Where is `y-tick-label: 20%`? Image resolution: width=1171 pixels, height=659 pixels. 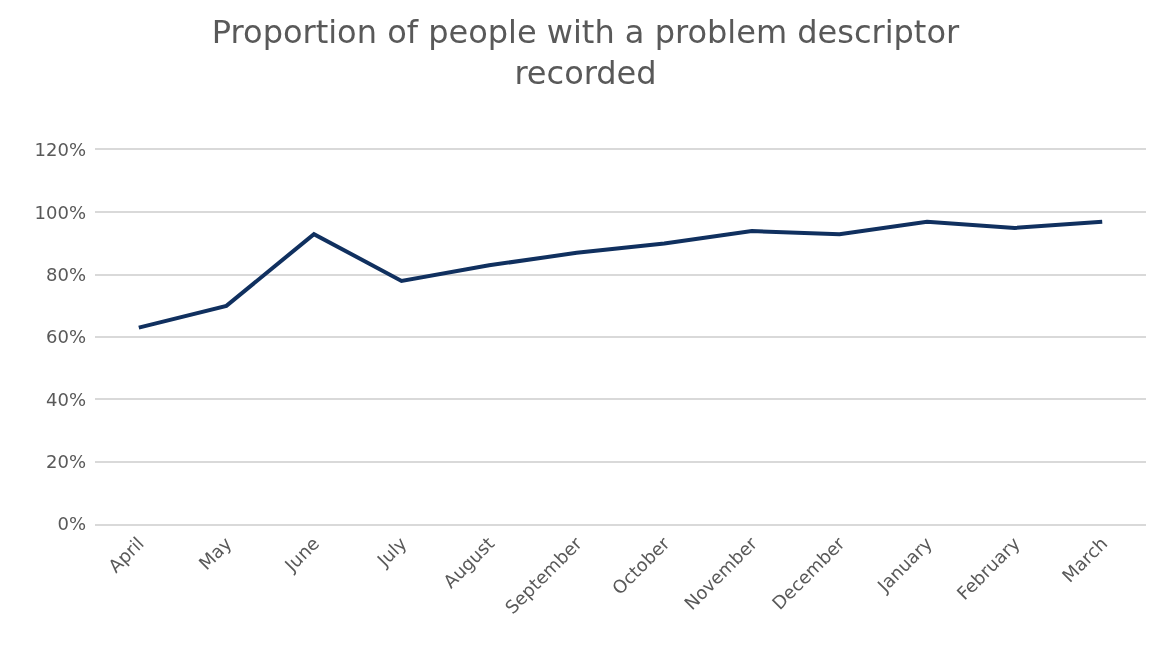
y-tick-label: 20% is located at coordinates (65, 461).